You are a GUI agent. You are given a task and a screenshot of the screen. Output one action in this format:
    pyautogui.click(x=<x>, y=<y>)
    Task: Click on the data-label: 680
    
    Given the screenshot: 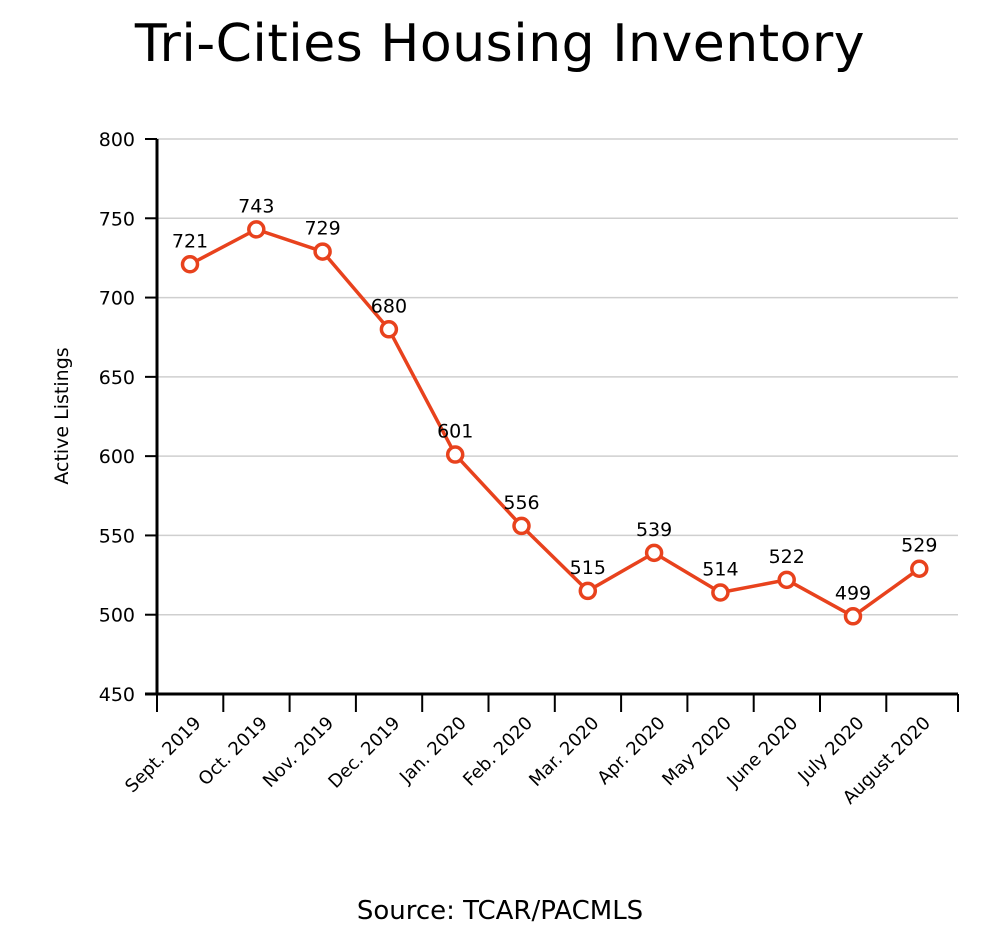 What is the action you would take?
    pyautogui.click(x=389, y=306)
    